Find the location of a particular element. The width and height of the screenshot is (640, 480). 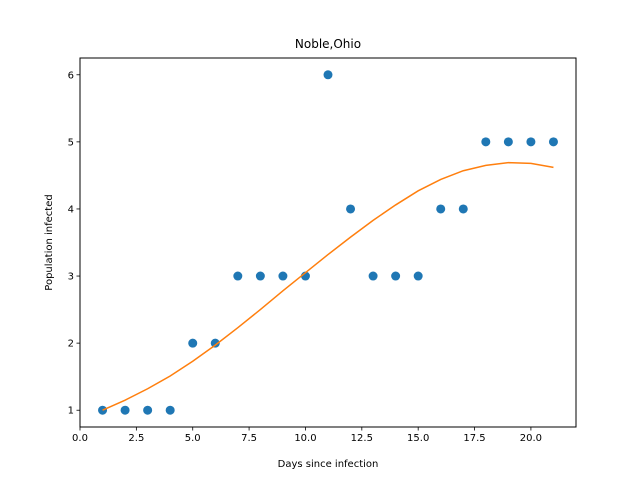

x-tick-label: 2.5 is located at coordinates (136, 438).